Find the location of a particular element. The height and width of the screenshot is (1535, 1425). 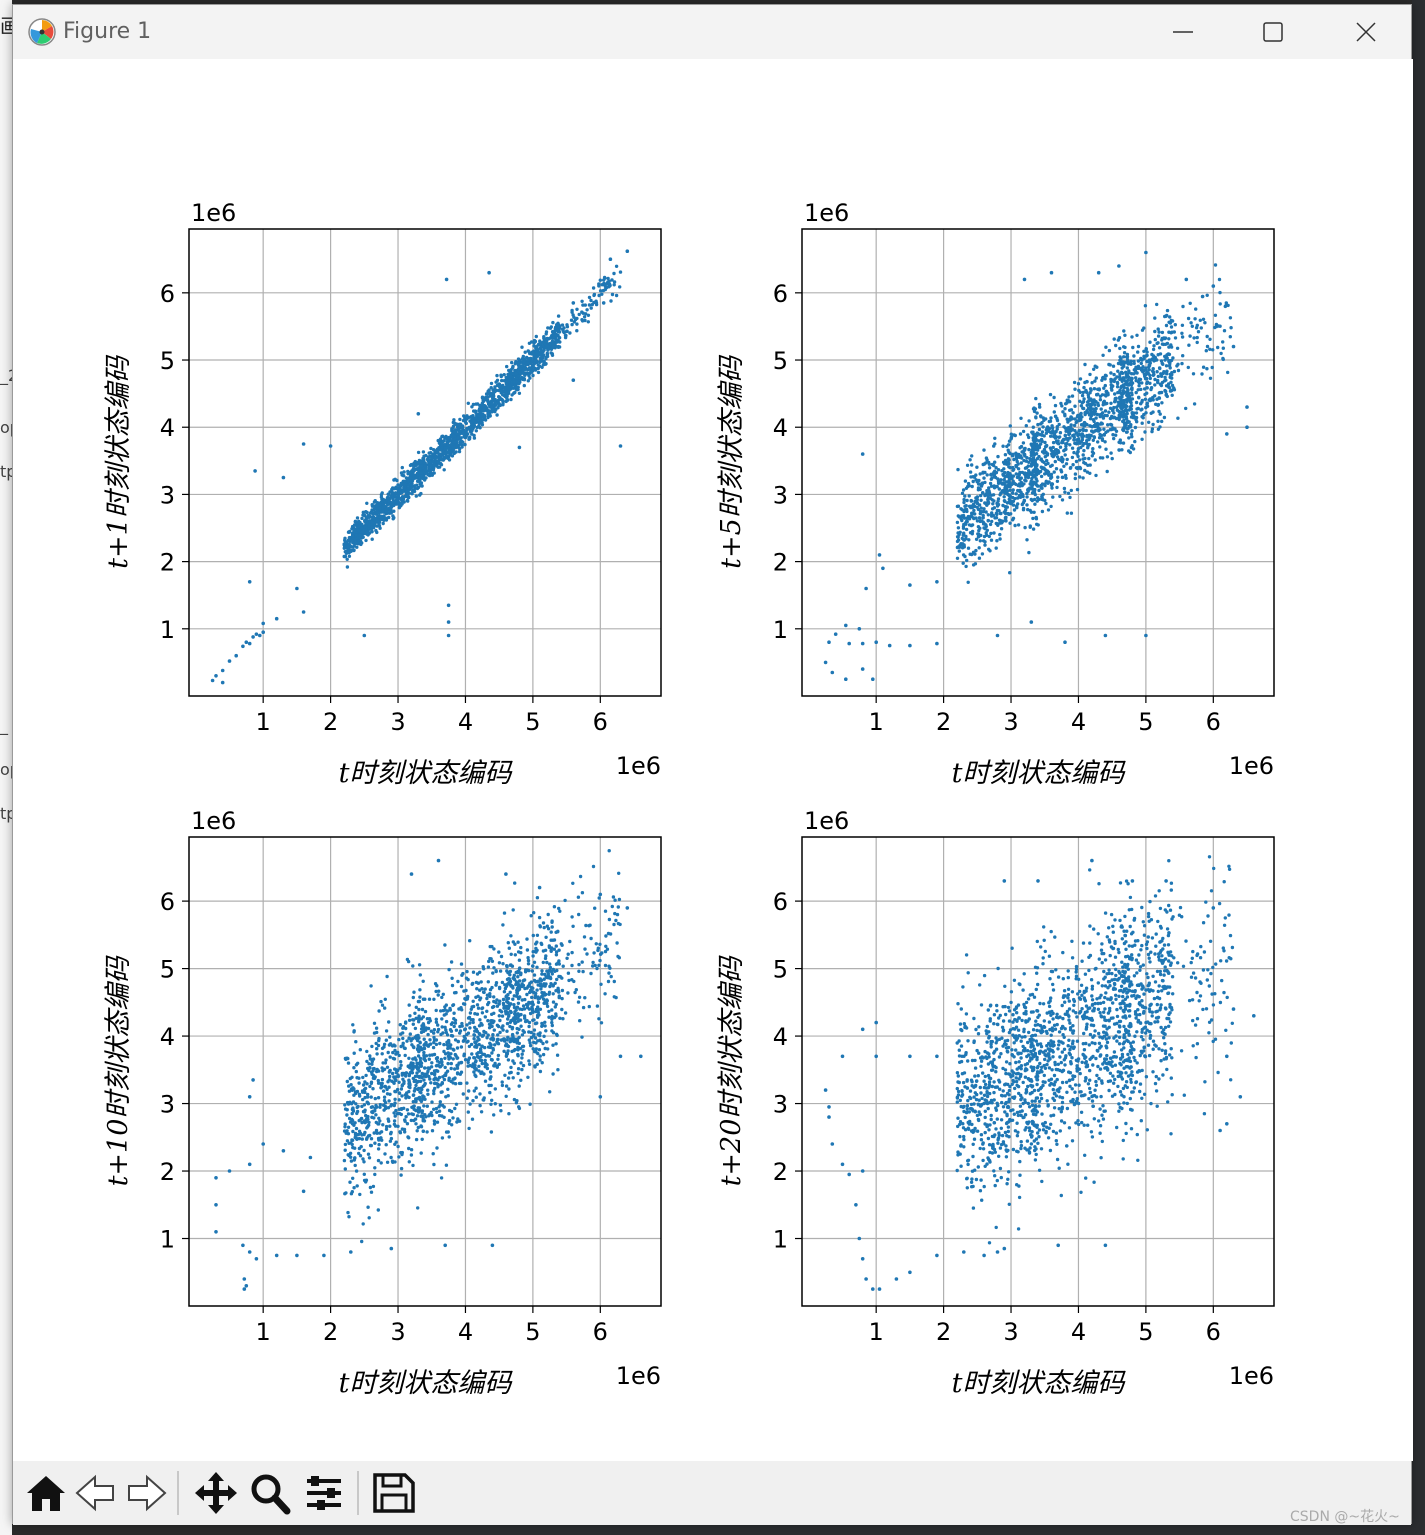

title-bar: Figure 1 is located at coordinates (712, 32).